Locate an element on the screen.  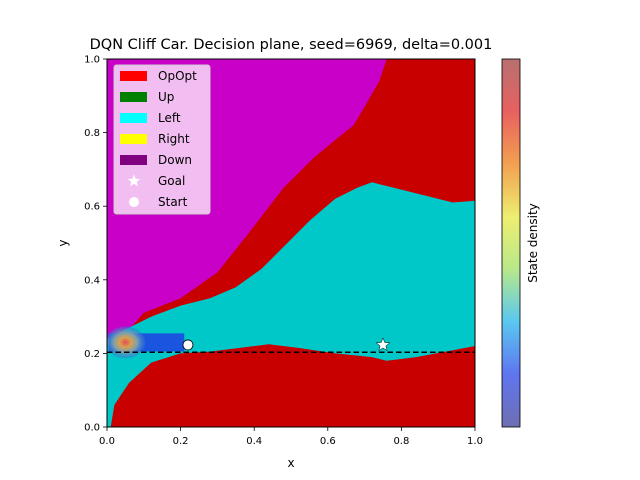
legend-box is located at coordinates (162, 139).